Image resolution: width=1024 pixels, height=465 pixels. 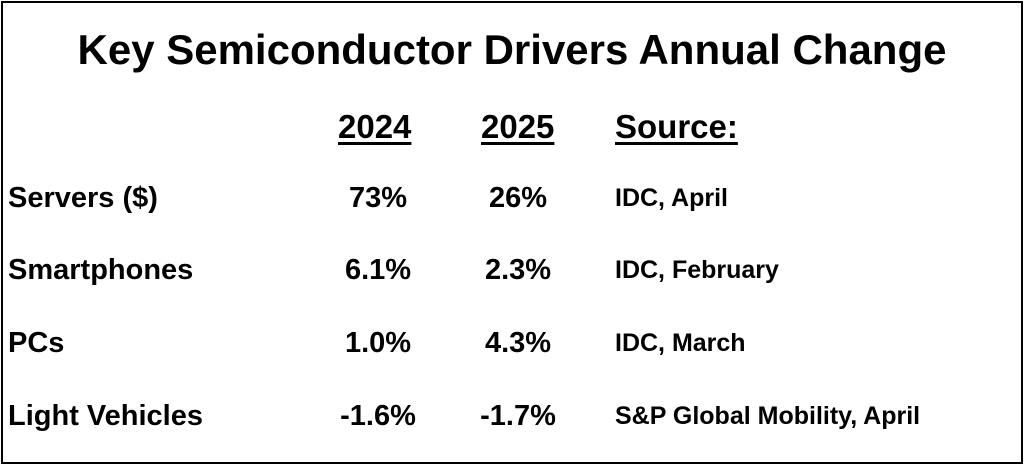 I want to click on source-cell: IDC, April, so click(x=671, y=198).